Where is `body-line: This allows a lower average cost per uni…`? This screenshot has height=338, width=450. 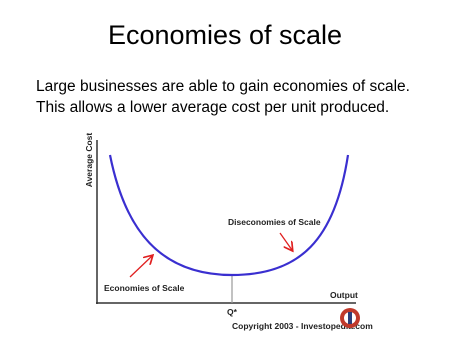 body-line: This allows a lower average cost per uni… is located at coordinates (213, 107).